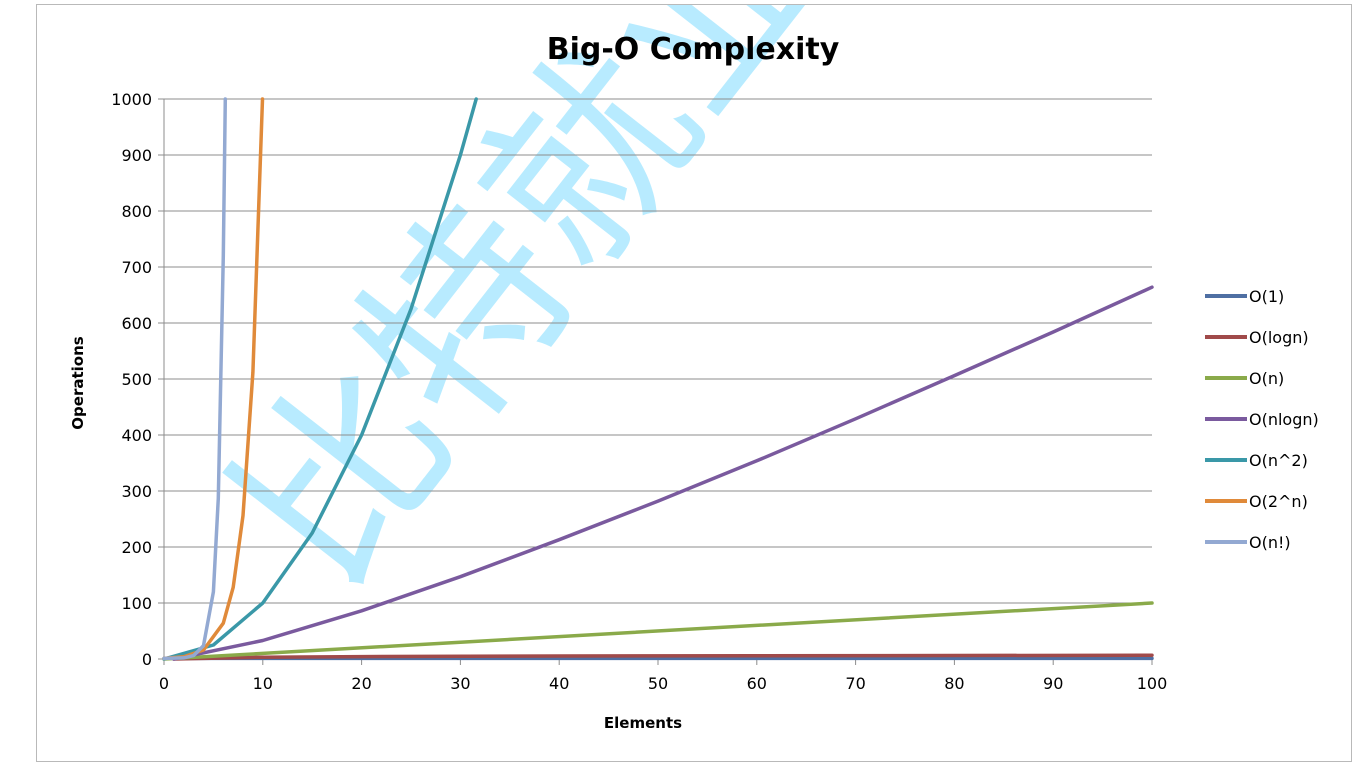  I want to click on legend-label-o-n: O(n), so click(1266, 378).